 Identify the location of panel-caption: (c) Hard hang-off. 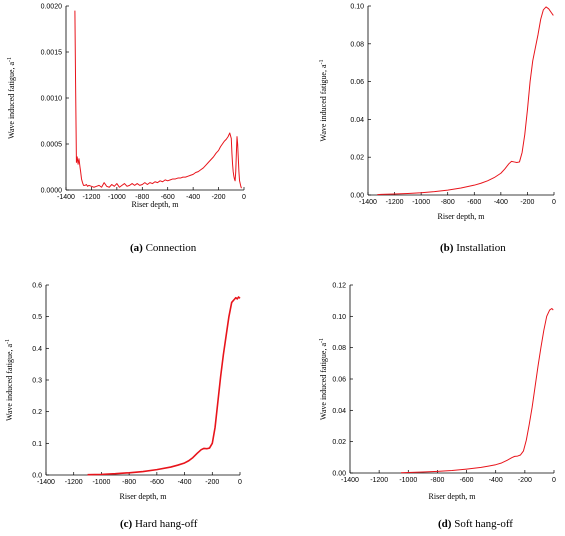
(159, 524).